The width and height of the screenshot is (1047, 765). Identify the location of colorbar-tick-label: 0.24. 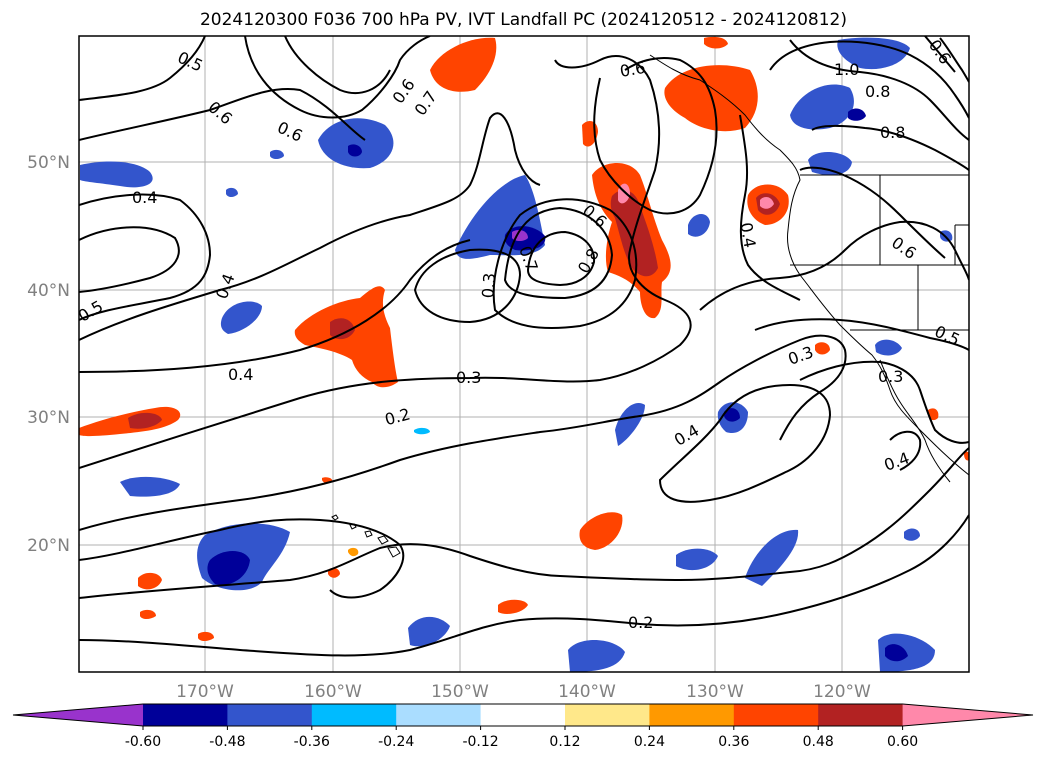
(649, 742).